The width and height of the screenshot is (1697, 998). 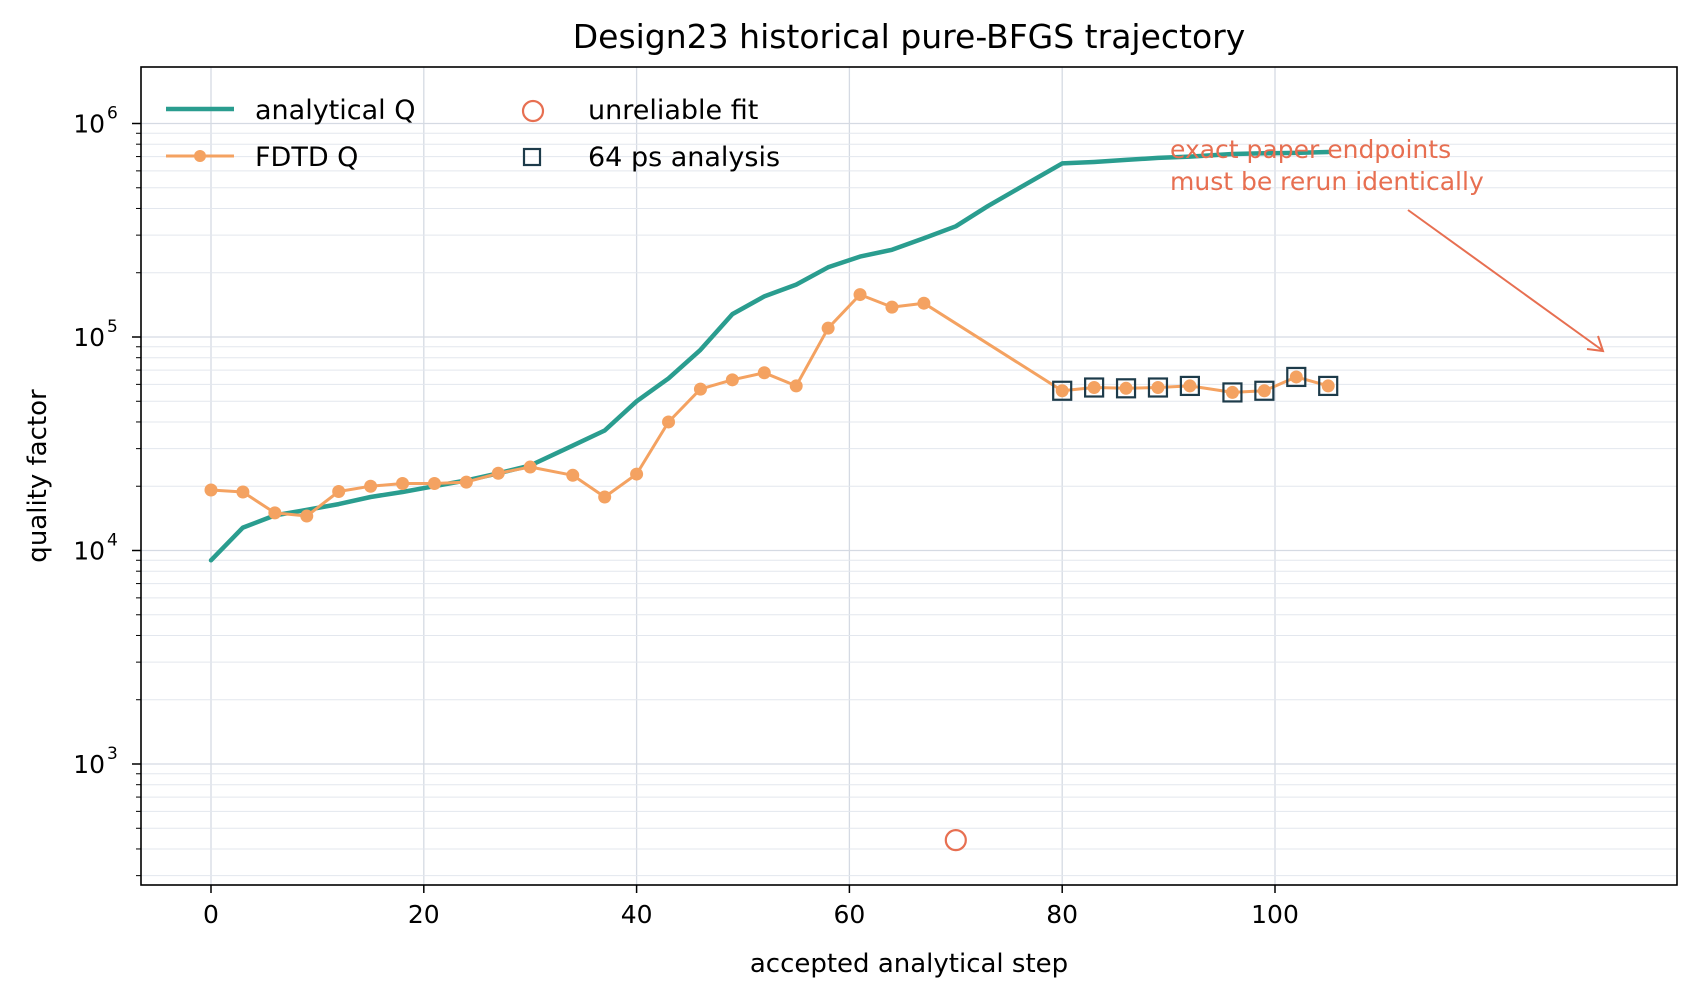 I want to click on annotation-arrow, so click(x=1505, y=280).